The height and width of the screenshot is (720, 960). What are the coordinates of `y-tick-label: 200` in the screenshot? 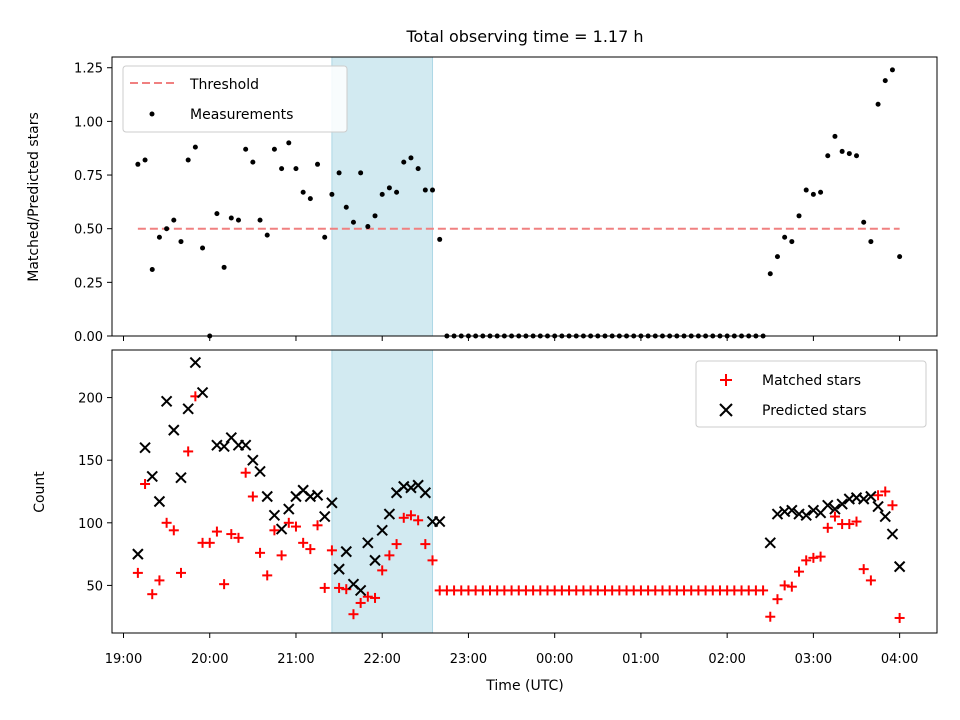 It's located at (90, 399).